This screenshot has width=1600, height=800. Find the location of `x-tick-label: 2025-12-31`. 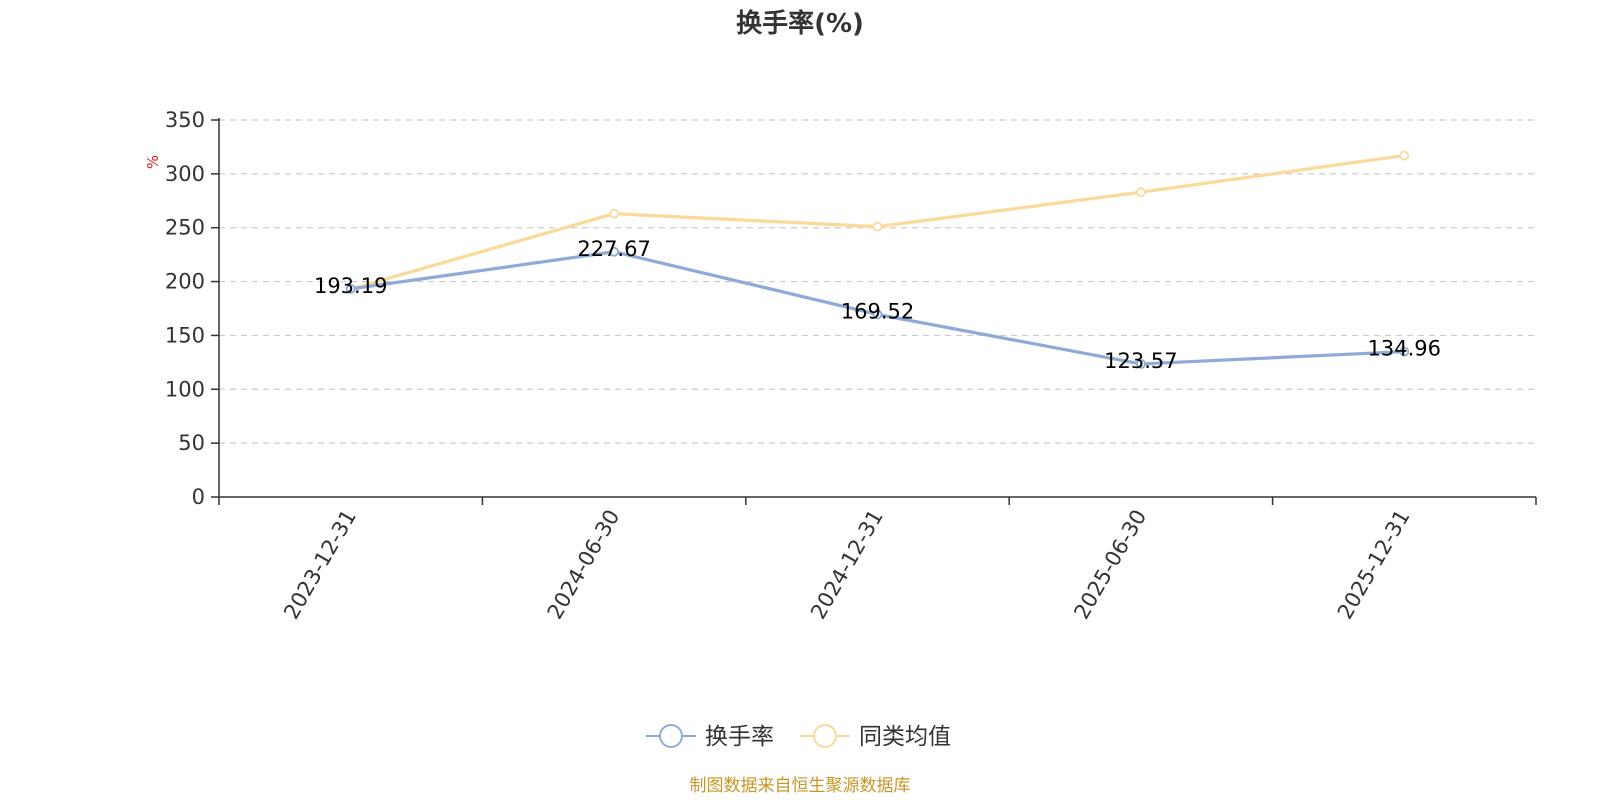

x-tick-label: 2025-12-31 is located at coordinates (1374, 565).